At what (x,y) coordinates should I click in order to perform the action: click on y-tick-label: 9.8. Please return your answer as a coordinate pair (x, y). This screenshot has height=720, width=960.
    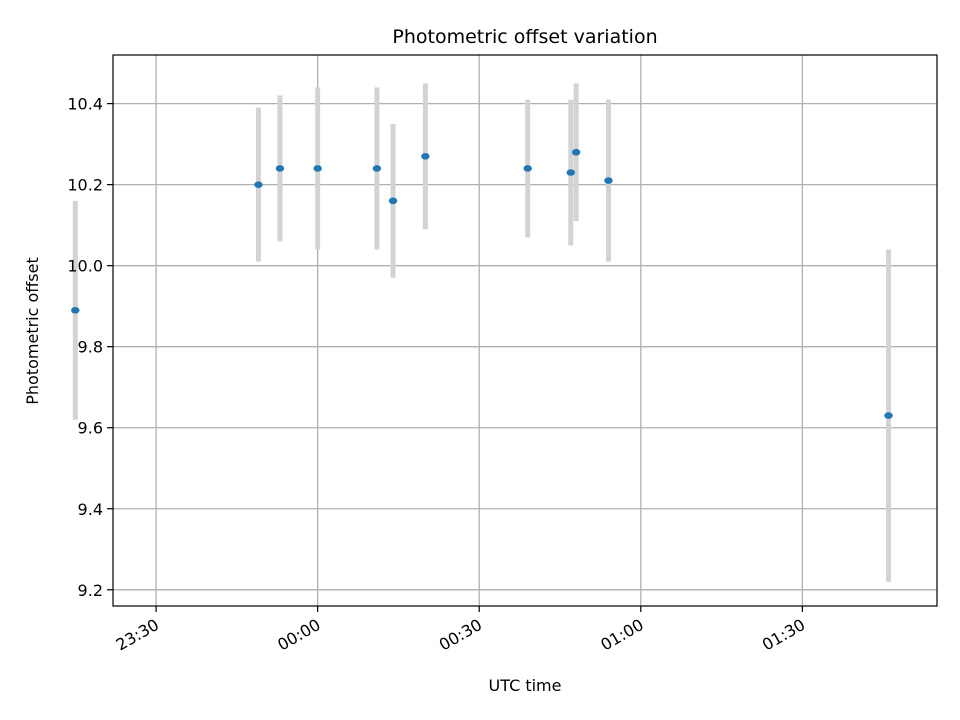
    Looking at the image, I should click on (90, 347).